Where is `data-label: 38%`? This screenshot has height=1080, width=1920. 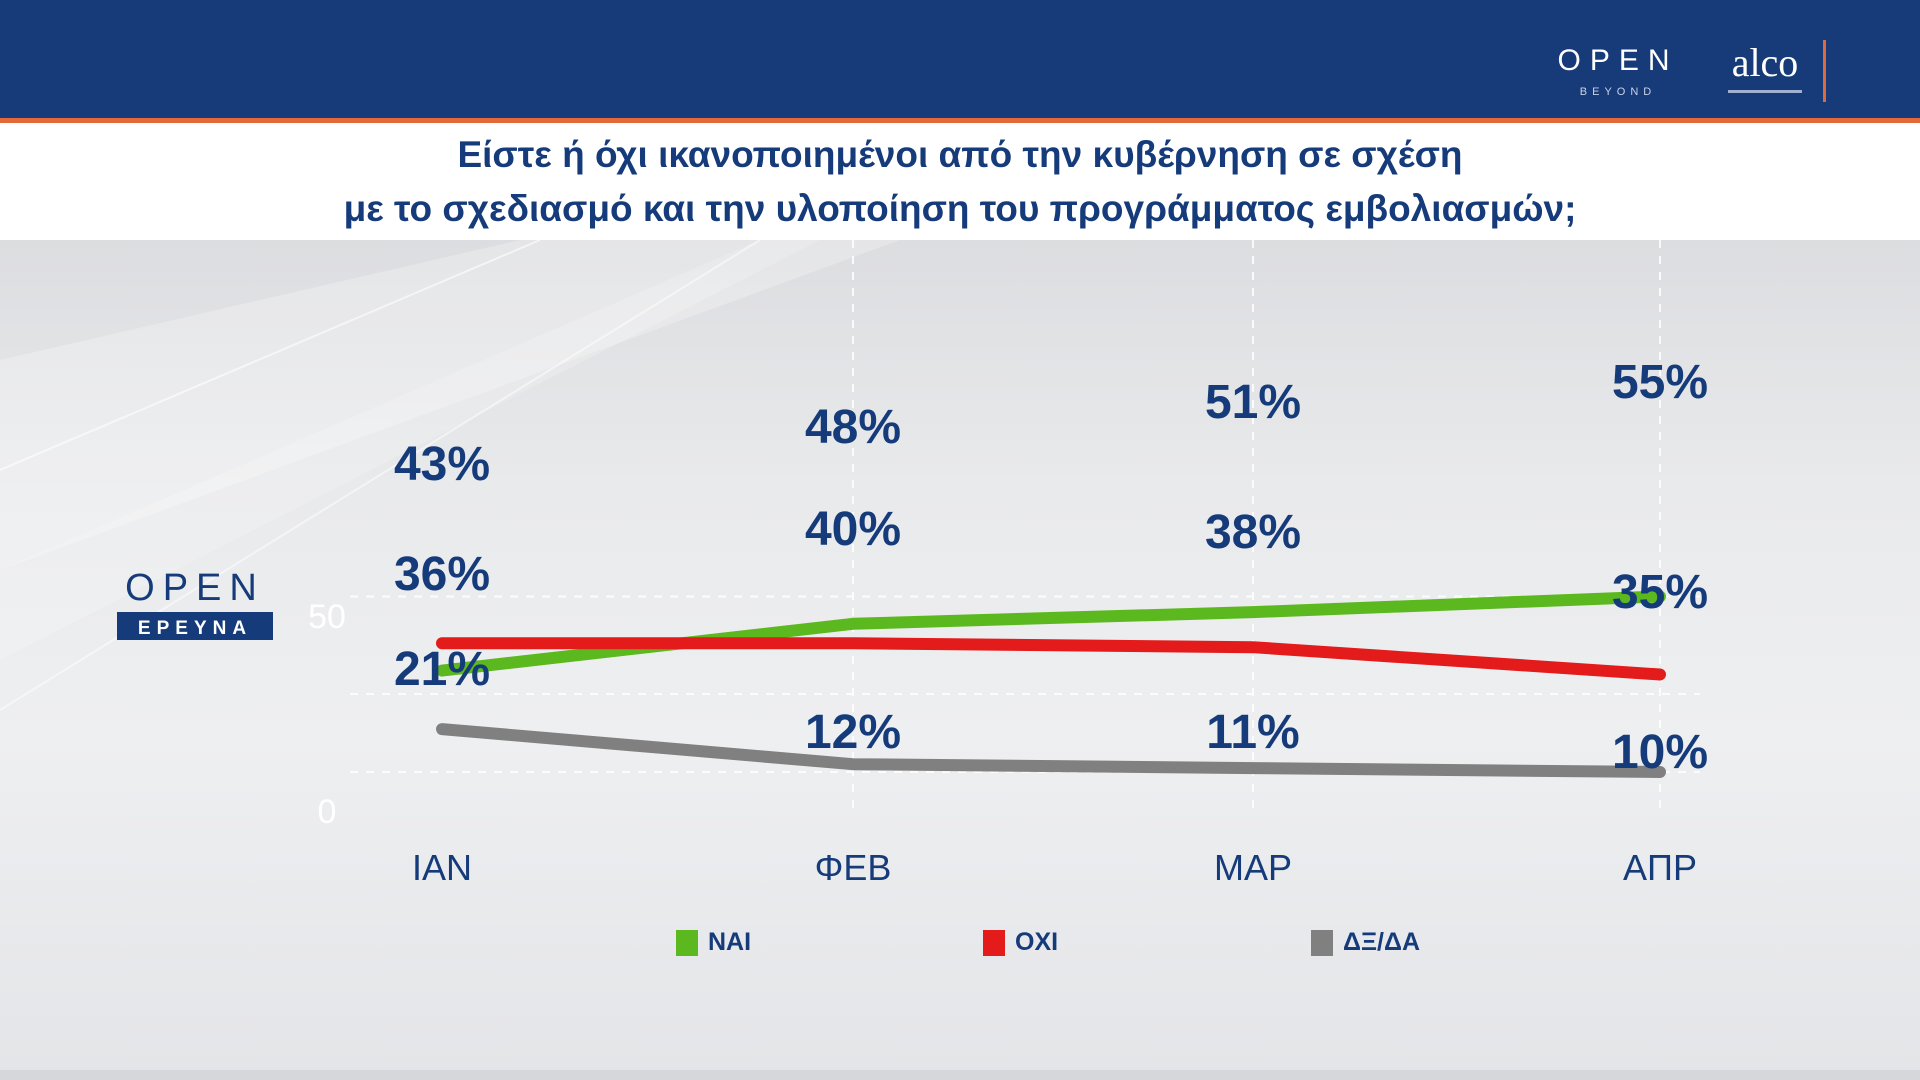
data-label: 38% is located at coordinates (1253, 532).